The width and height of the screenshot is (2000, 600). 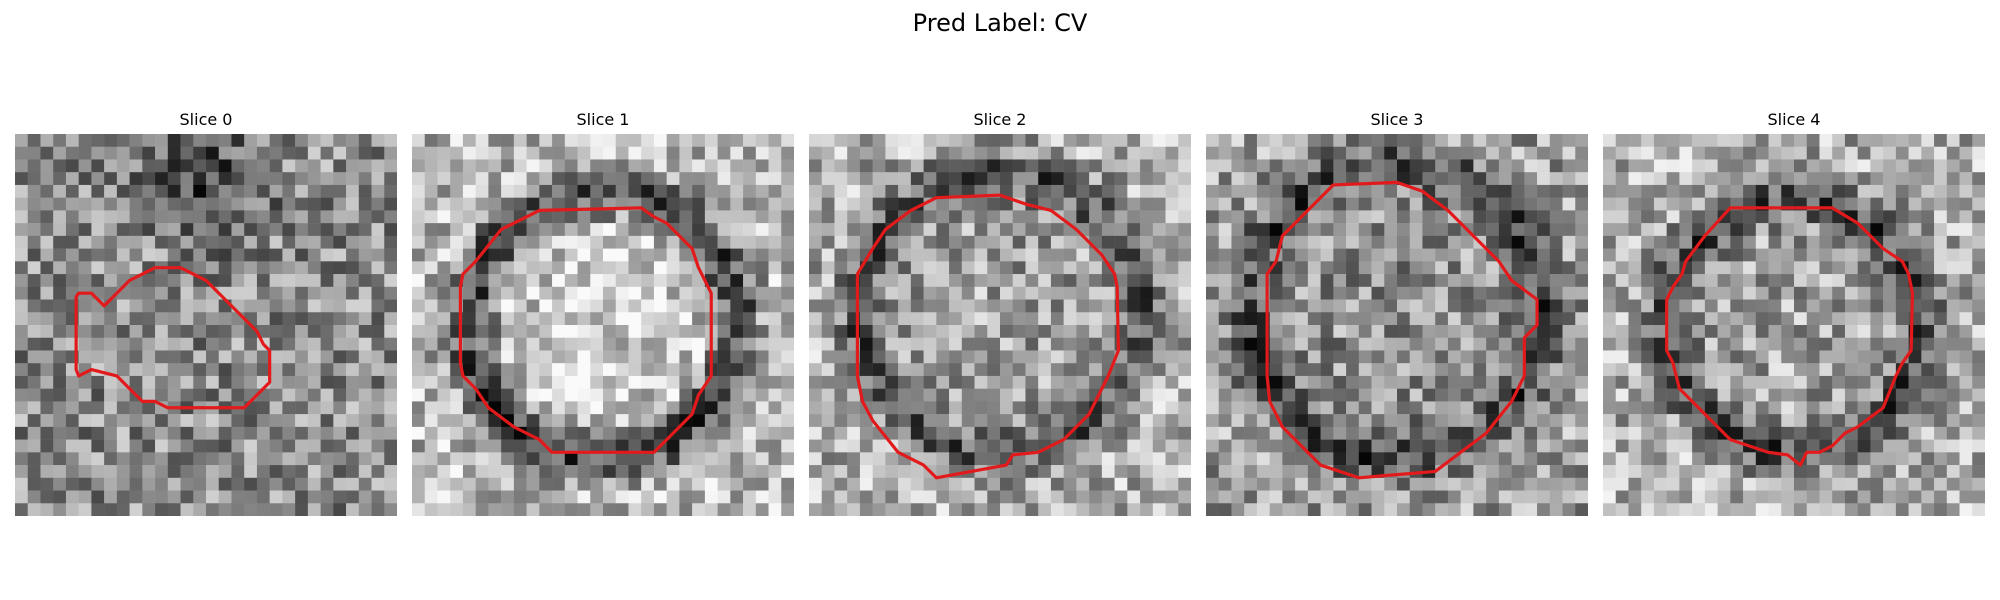 I want to click on slice-panel-1: Slice 1, so click(x=603, y=313).